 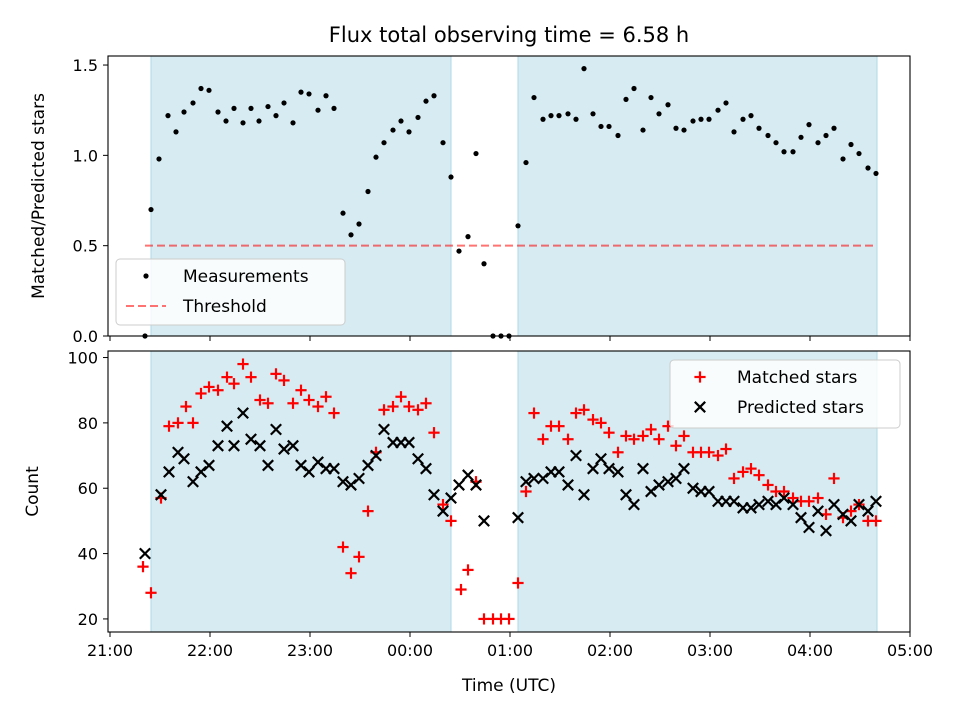 I want to click on ratio-y-axis-label: Matched/Predicted stars, so click(x=39, y=196).